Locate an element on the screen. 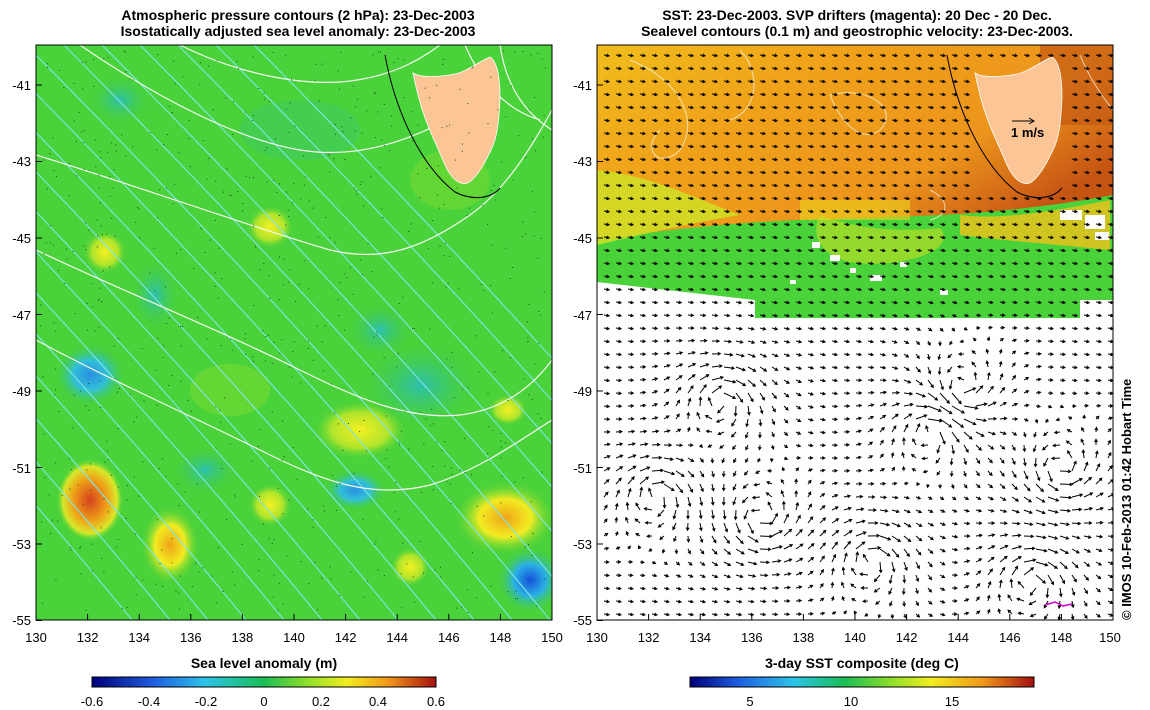  left-x-tick: 136 is located at coordinates (191, 637).